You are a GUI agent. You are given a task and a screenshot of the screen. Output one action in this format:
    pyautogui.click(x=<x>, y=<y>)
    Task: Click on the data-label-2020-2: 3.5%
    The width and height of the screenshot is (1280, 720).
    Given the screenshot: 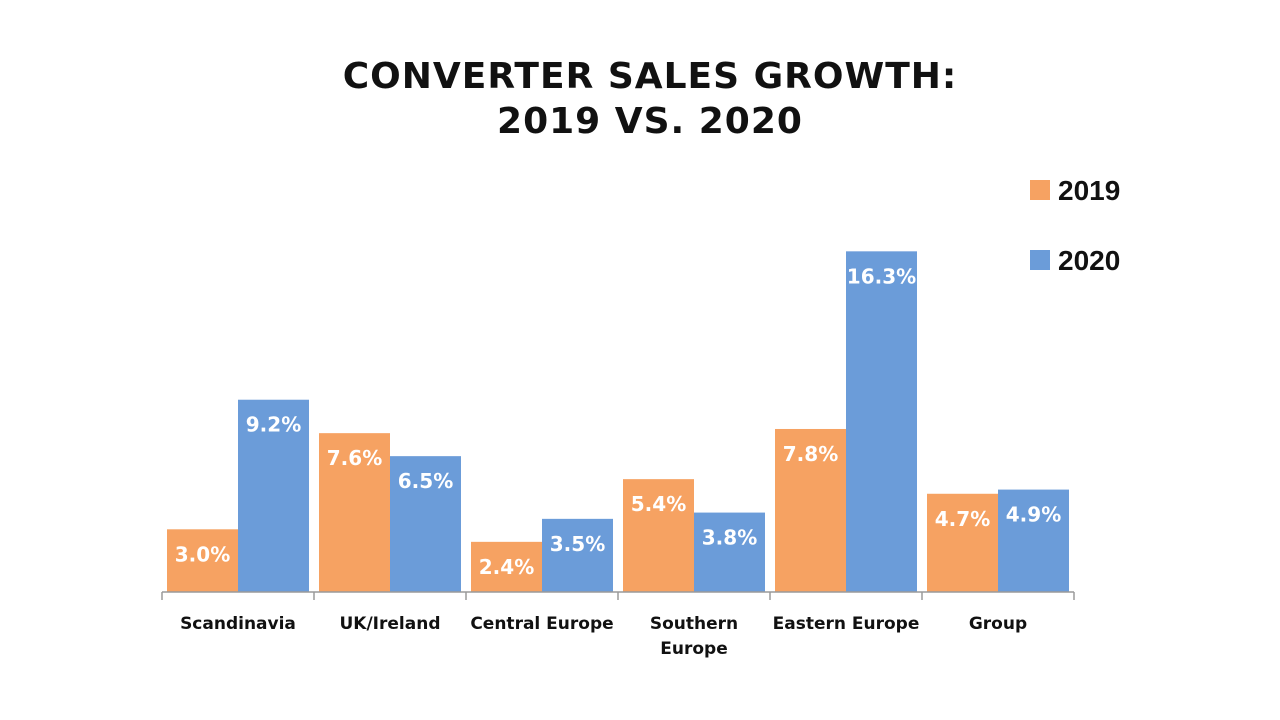 What is the action you would take?
    pyautogui.click(x=577, y=544)
    